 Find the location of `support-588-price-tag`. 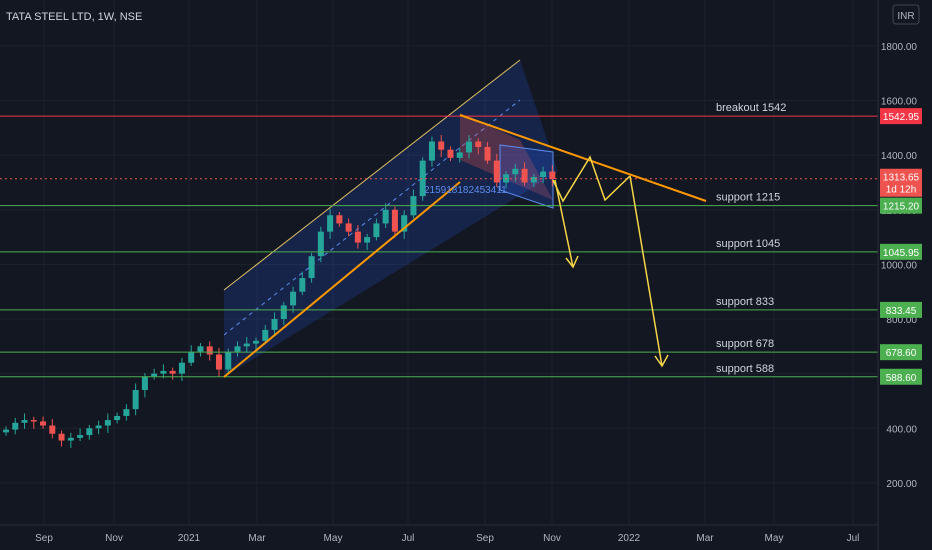

support-588-price-tag is located at coordinates (901, 376).